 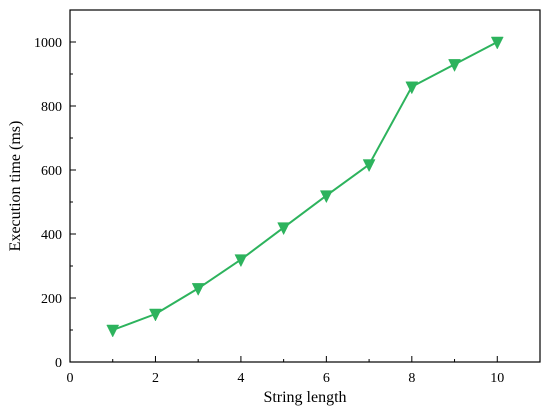 I want to click on y-tick-label: 600, so click(x=51, y=171).